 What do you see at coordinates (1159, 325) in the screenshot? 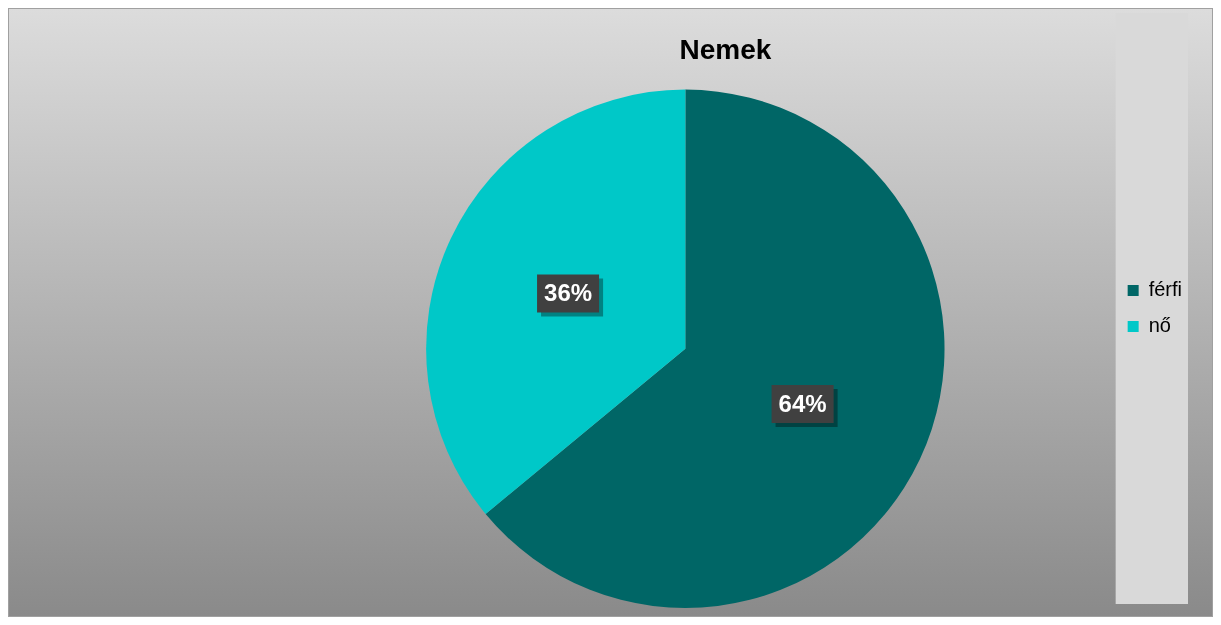
I see `legend-label: nő` at bounding box center [1159, 325].